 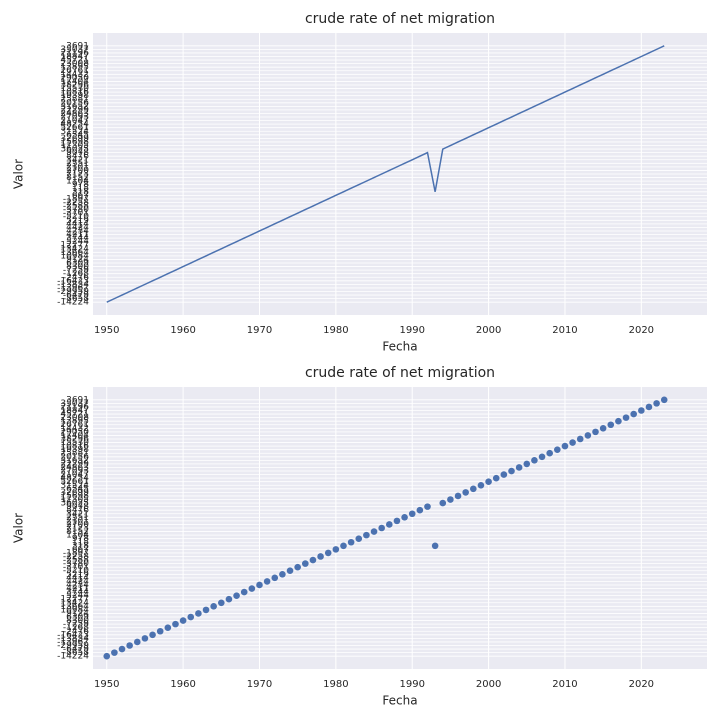 I want to click on y-tick-label: 20156, so click(x=74, y=457).